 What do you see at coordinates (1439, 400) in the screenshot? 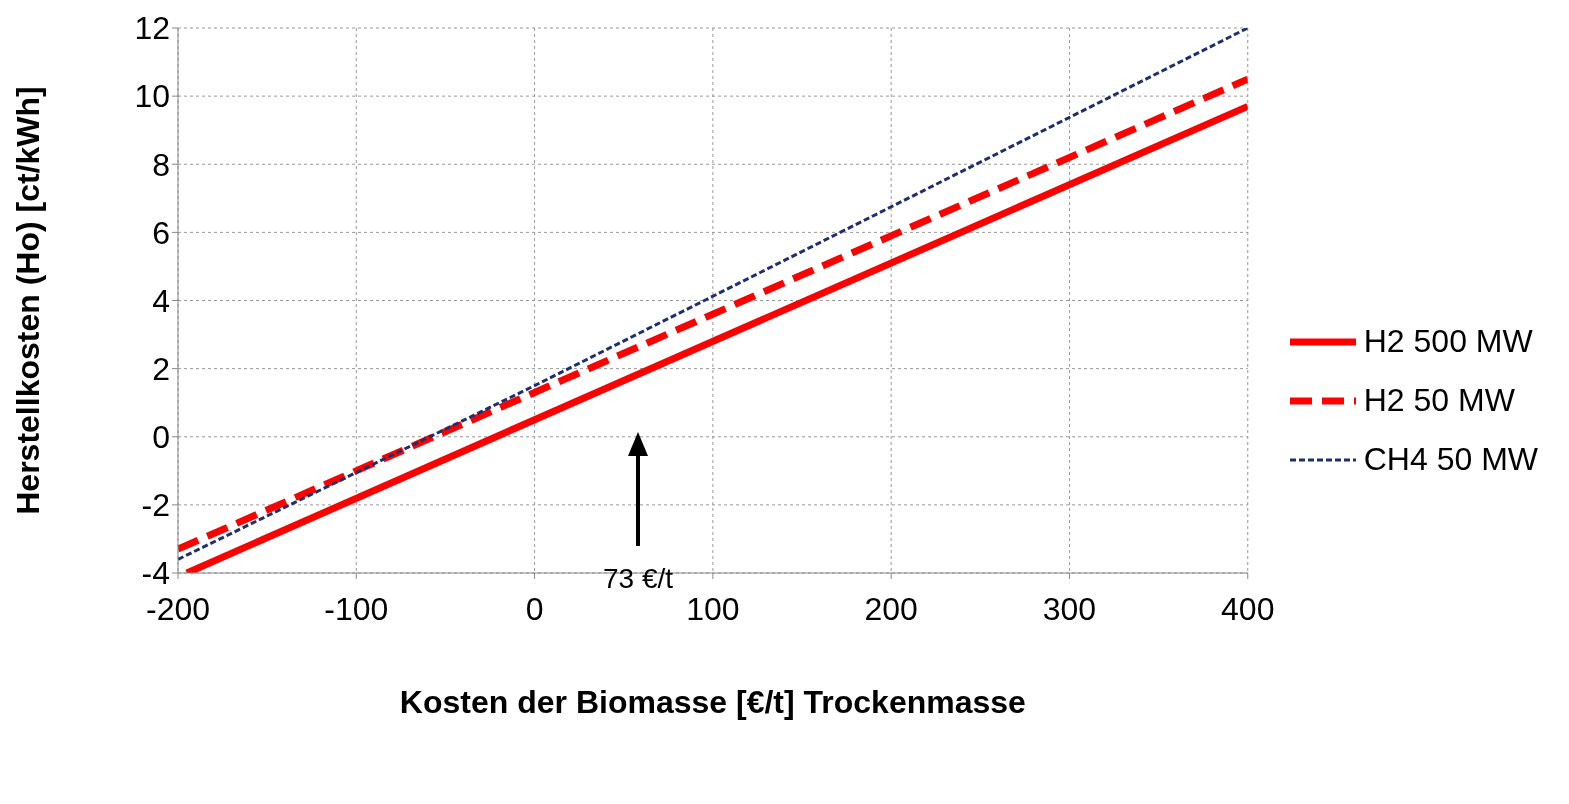
I see `legend-label: H2 50 MW` at bounding box center [1439, 400].